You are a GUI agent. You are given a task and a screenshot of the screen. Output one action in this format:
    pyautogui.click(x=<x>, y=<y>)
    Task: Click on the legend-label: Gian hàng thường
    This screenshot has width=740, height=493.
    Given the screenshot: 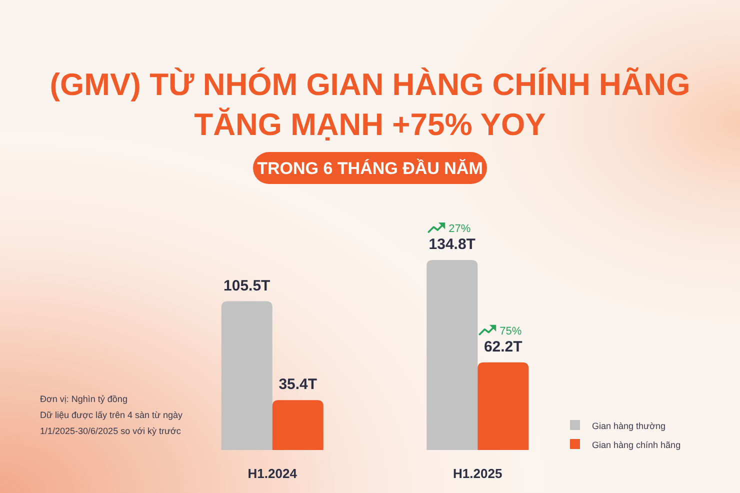 What is the action you would take?
    pyautogui.click(x=629, y=426)
    